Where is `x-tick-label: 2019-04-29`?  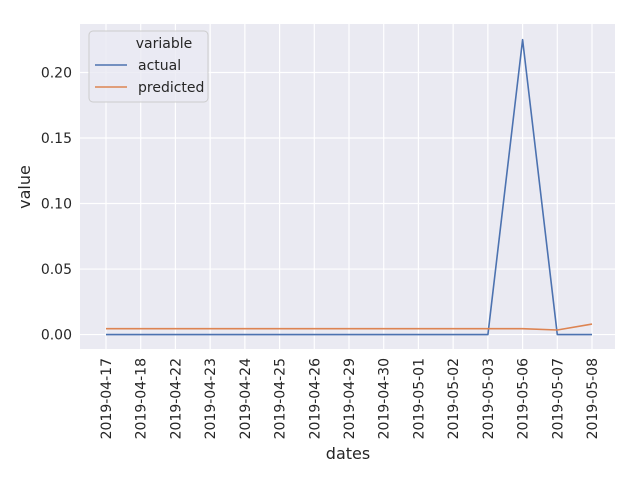 x-tick-label: 2019-04-29 is located at coordinates (350, 398).